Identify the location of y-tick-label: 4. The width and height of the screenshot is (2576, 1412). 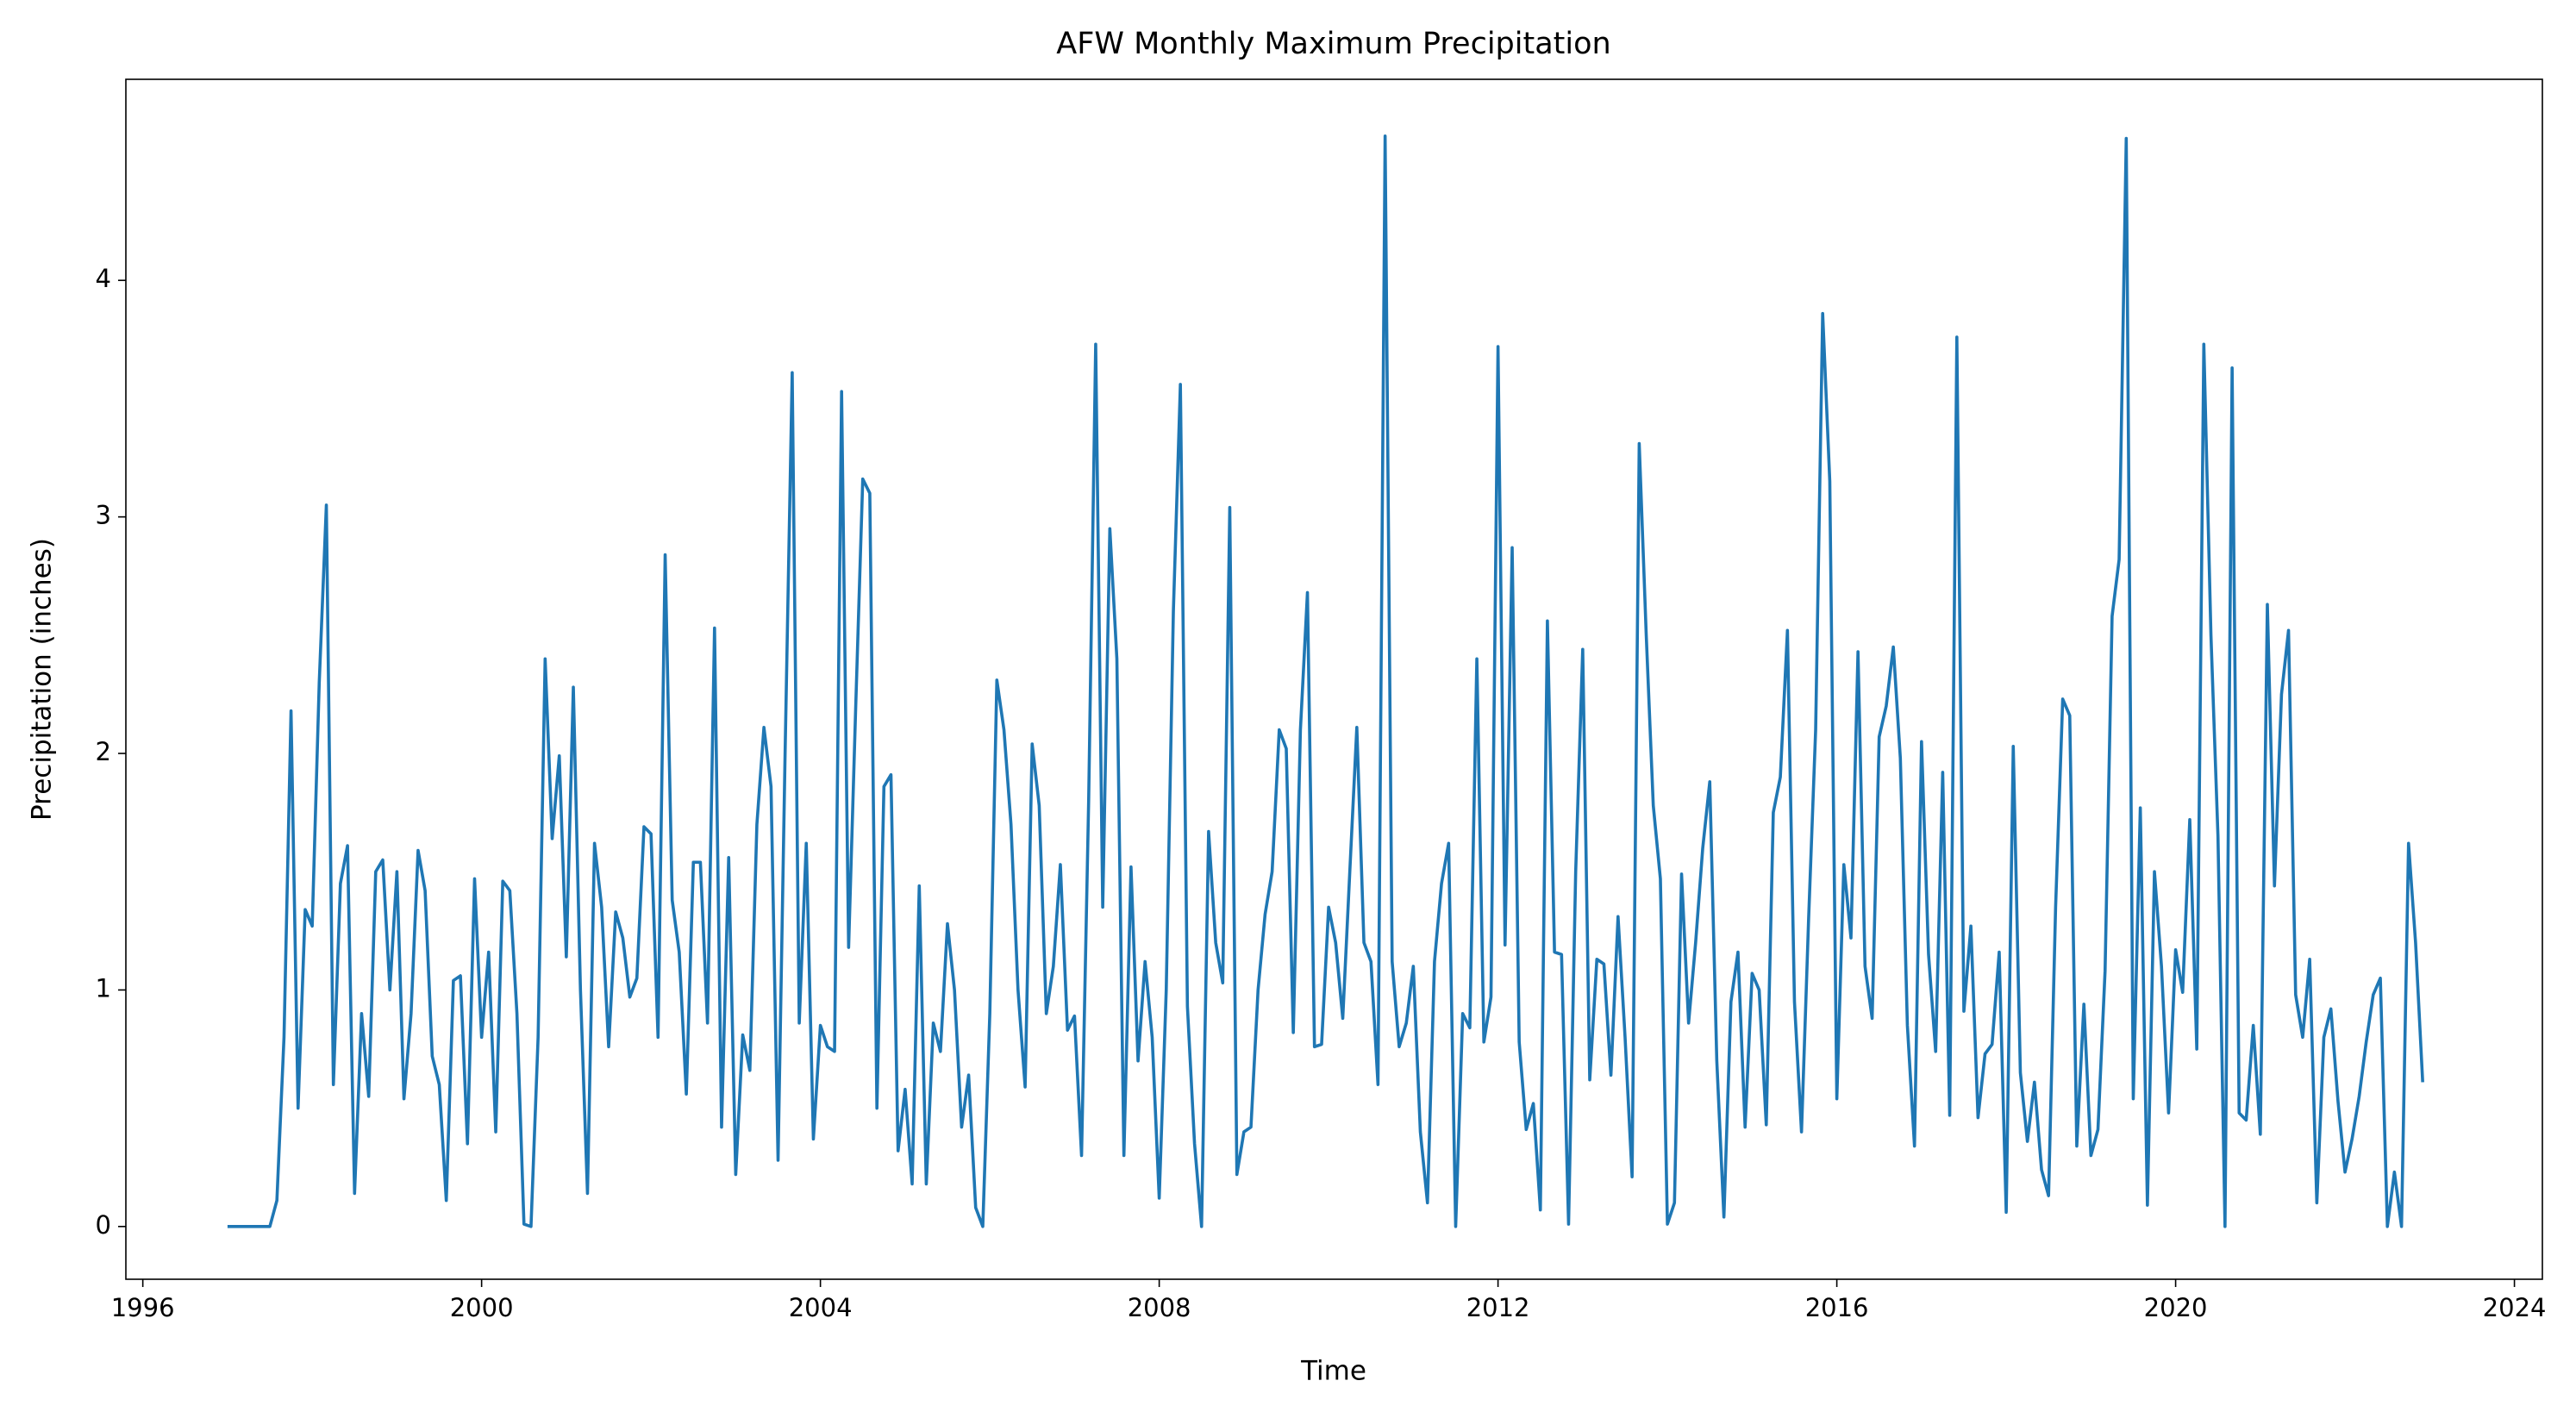
(104, 279).